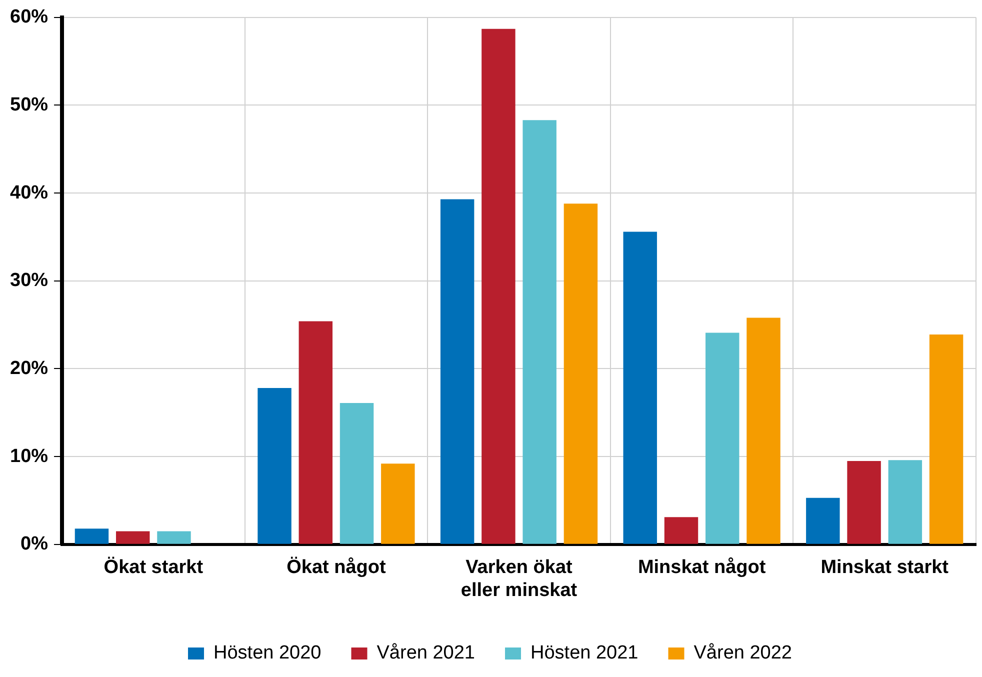 Image resolution: width=982 pixels, height=677 pixels. I want to click on y-tick-label: 10%, so click(29, 456).